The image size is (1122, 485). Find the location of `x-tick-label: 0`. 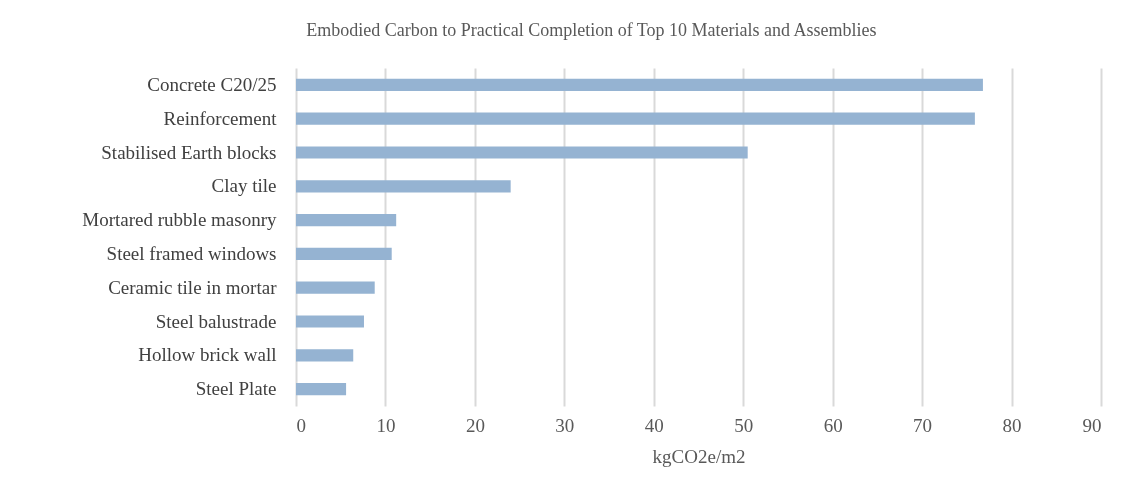

x-tick-label: 0 is located at coordinates (301, 425).